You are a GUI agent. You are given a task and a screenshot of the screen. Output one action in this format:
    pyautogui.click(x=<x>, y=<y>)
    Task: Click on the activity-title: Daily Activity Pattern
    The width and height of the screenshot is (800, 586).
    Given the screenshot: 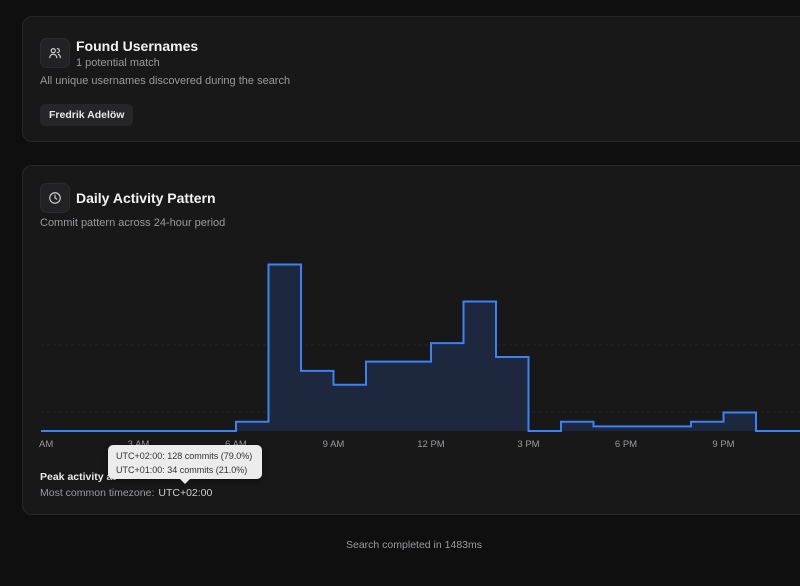 What is the action you would take?
    pyautogui.click(x=146, y=198)
    